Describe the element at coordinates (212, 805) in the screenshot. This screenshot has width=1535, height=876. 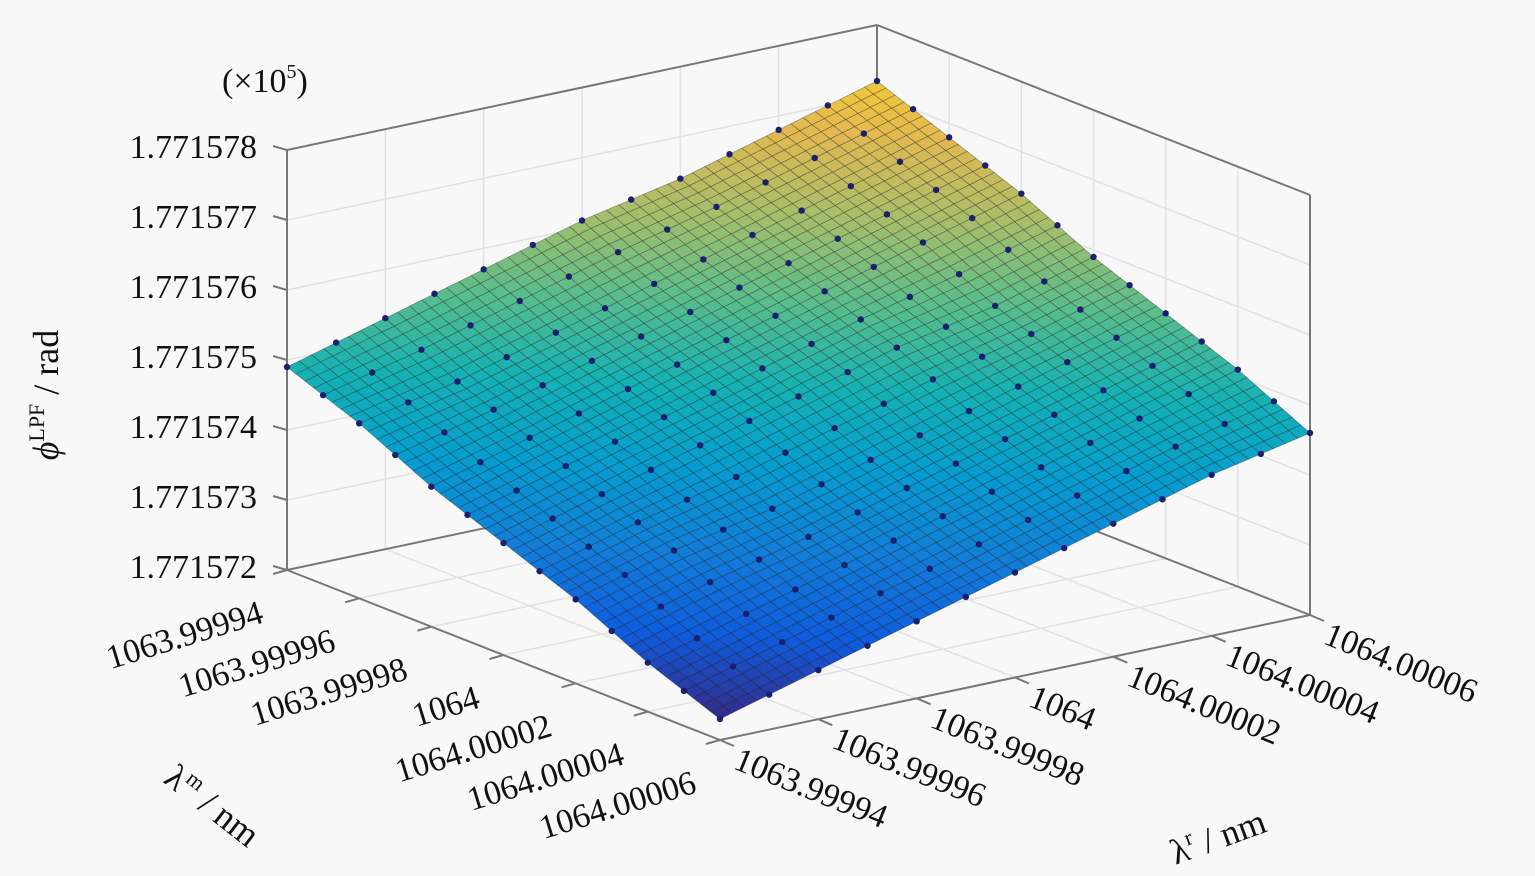
I see `x-axis-label: λm / nm` at that location.